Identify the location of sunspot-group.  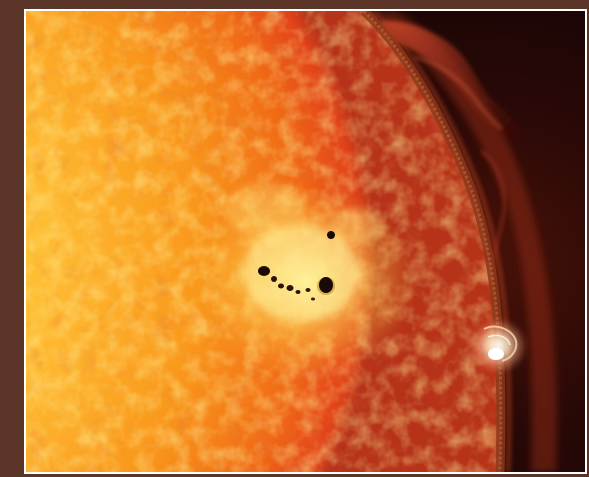
(296, 266).